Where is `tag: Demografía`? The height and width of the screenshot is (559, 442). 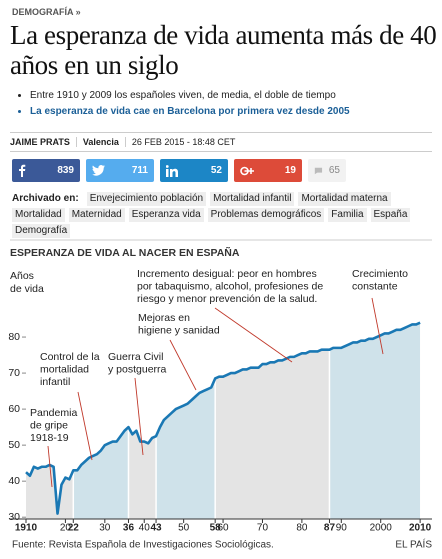
tag: Demografía is located at coordinates (41, 231).